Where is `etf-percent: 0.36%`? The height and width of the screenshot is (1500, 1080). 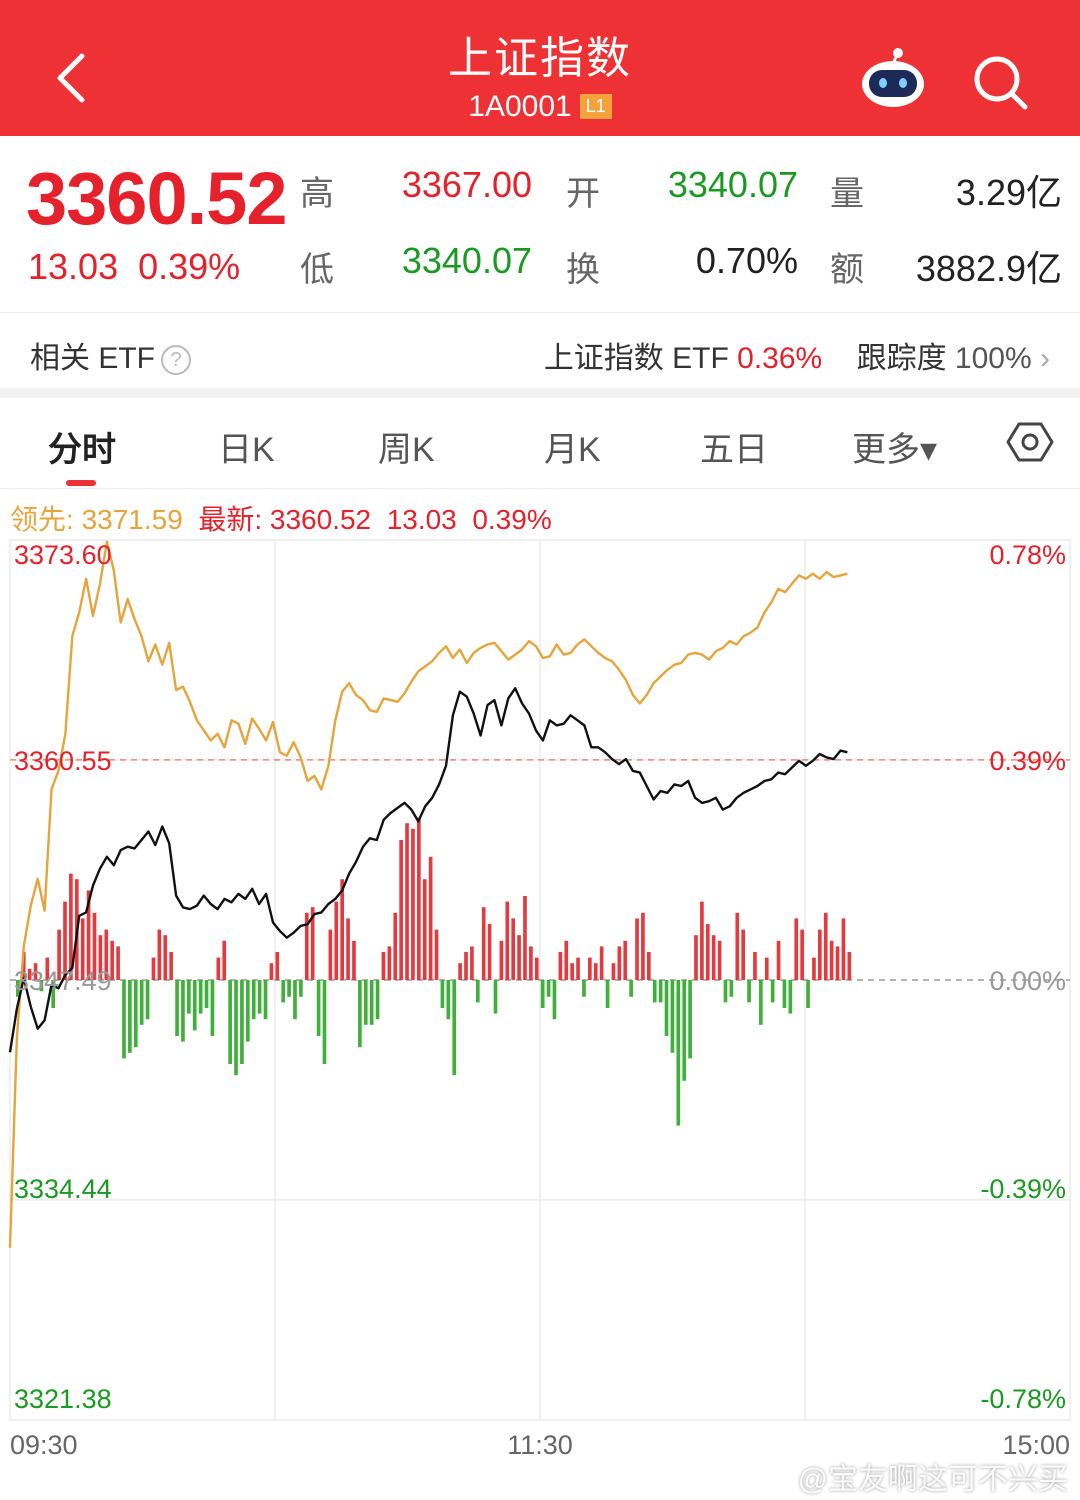
etf-percent: 0.36% is located at coordinates (780, 358).